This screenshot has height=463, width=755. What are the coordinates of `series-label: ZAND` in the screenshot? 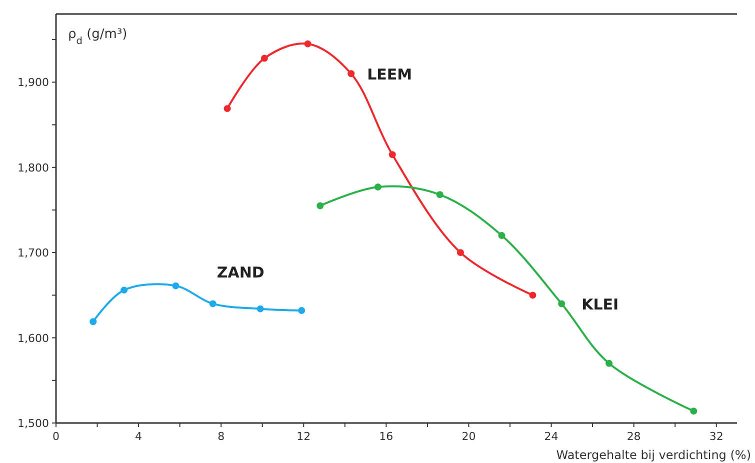 It's located at (240, 273).